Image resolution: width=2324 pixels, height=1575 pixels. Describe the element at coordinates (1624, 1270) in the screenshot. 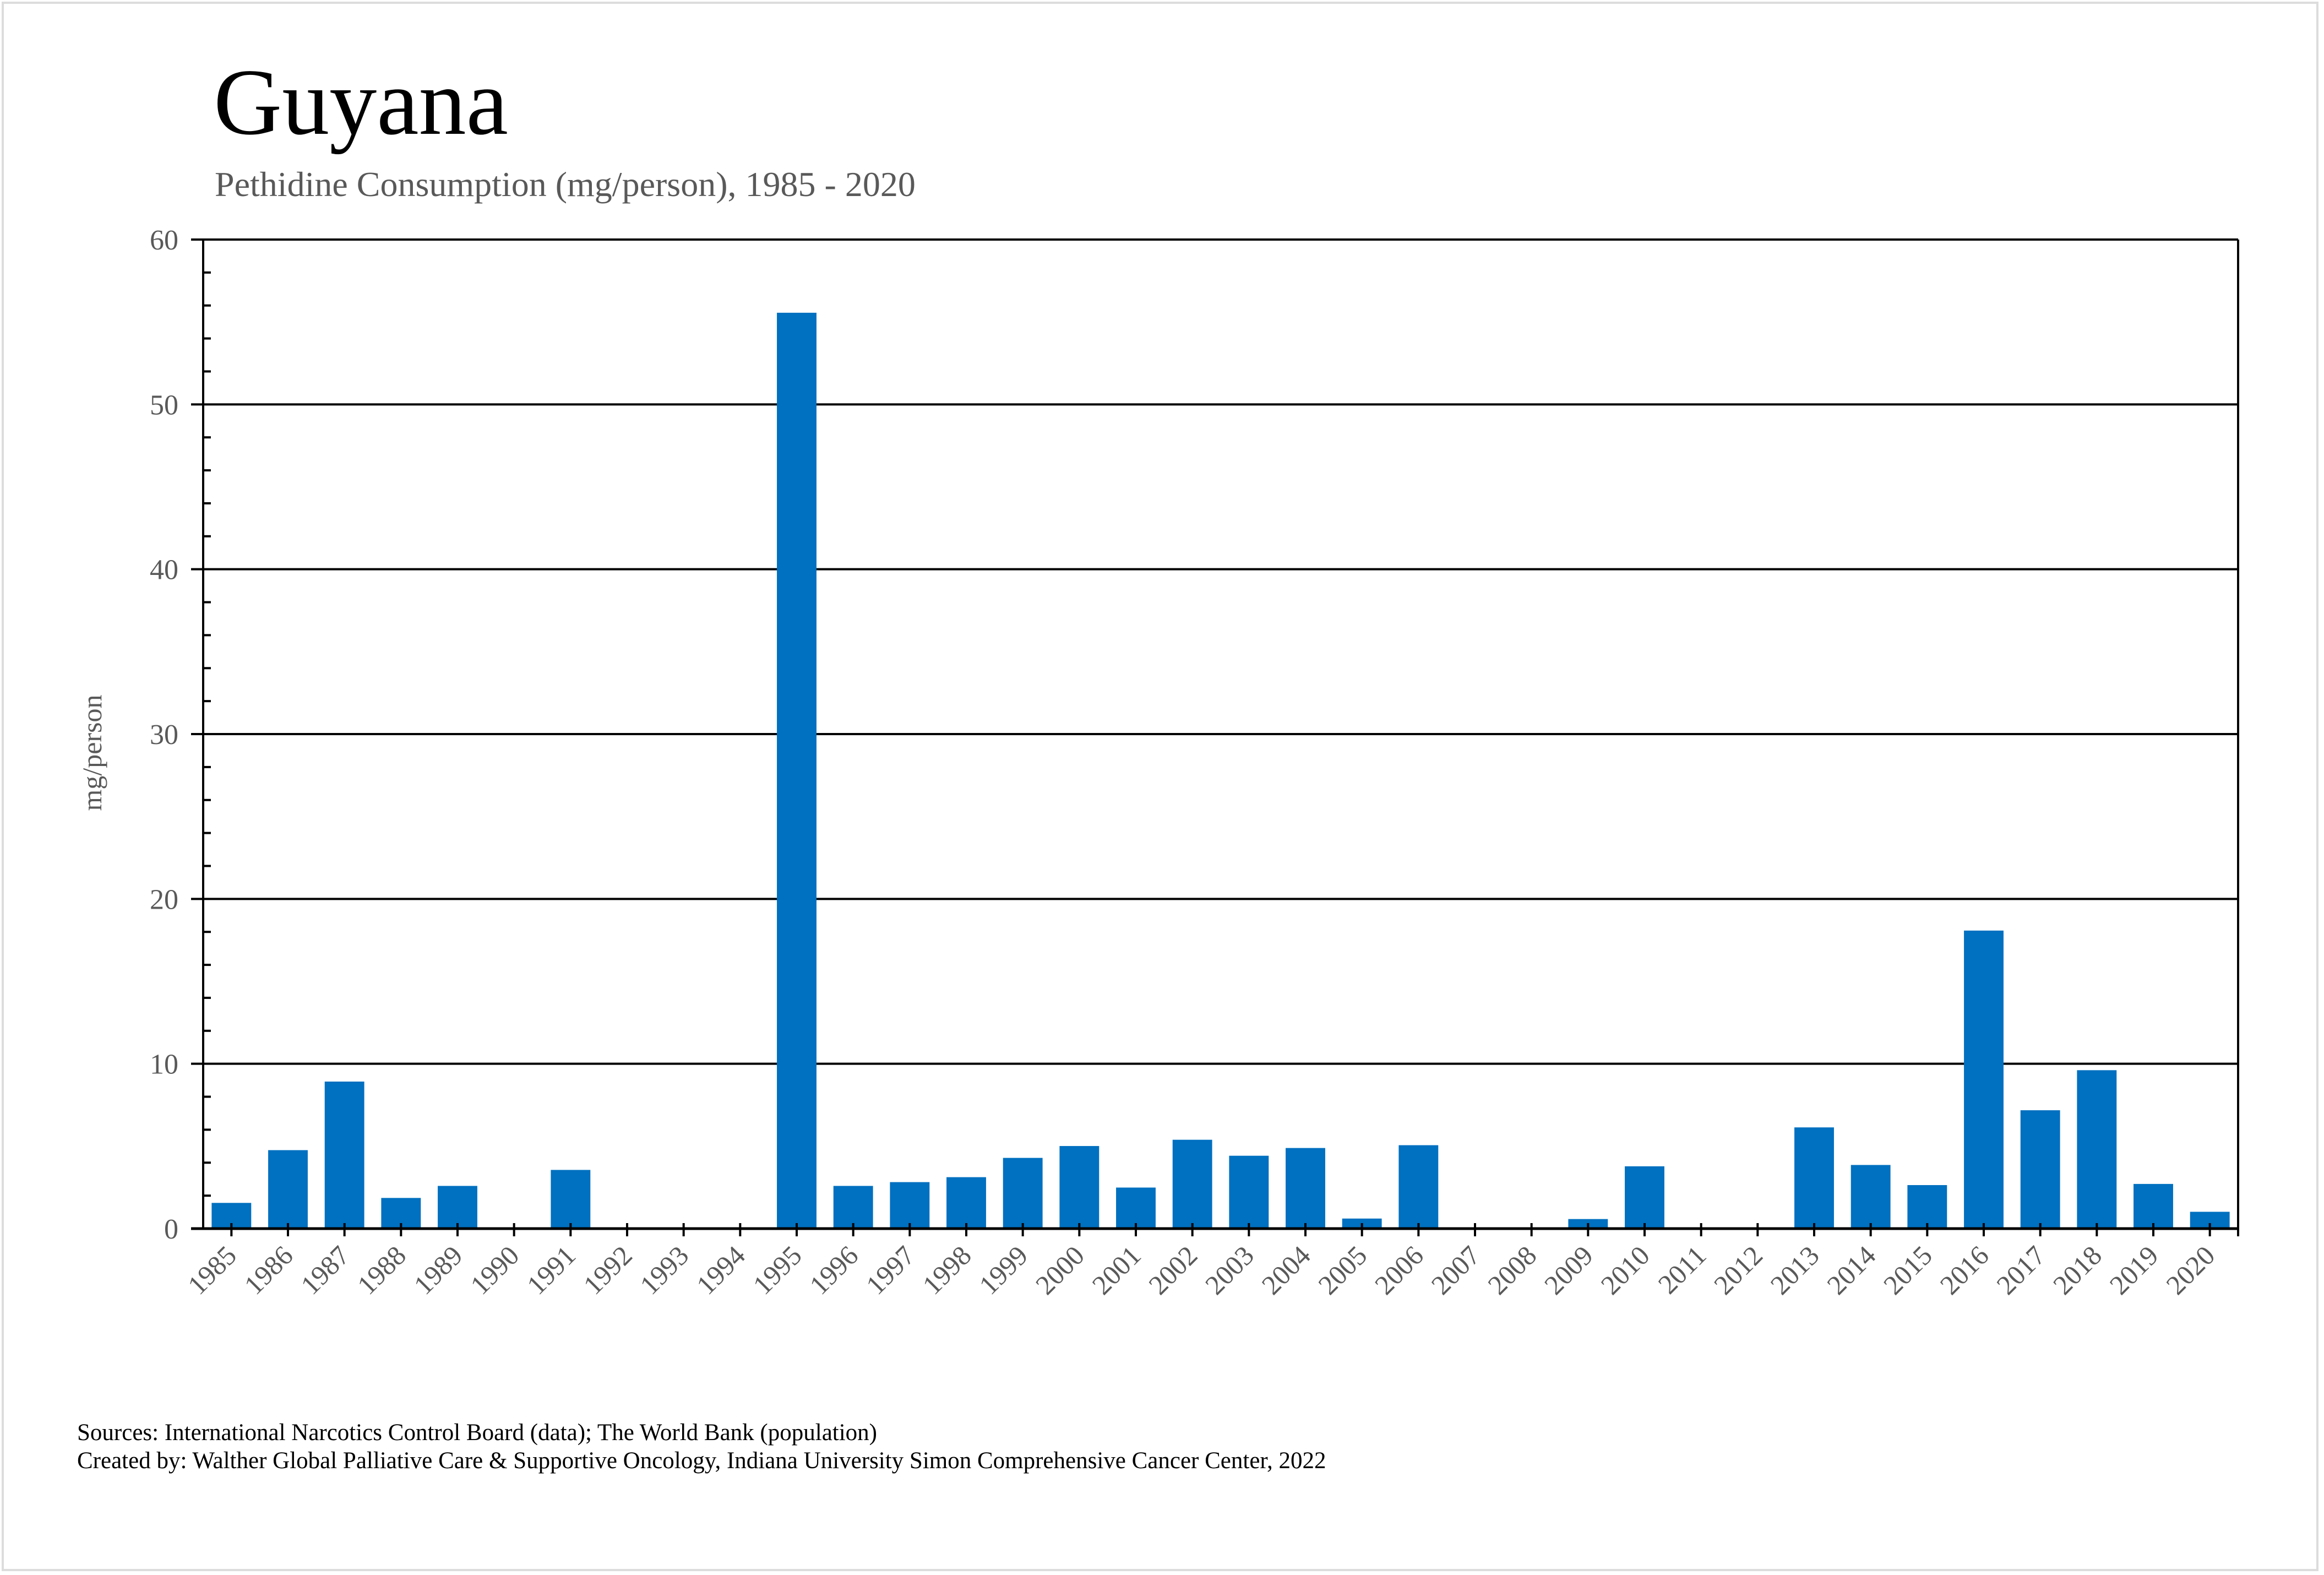

I see `x-tick-label: 2010` at that location.